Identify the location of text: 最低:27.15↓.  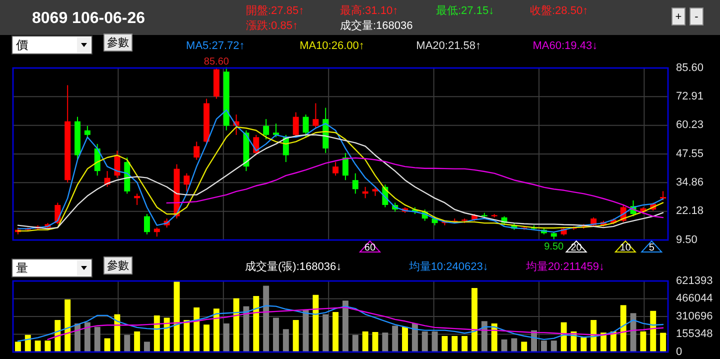
(465, 10).